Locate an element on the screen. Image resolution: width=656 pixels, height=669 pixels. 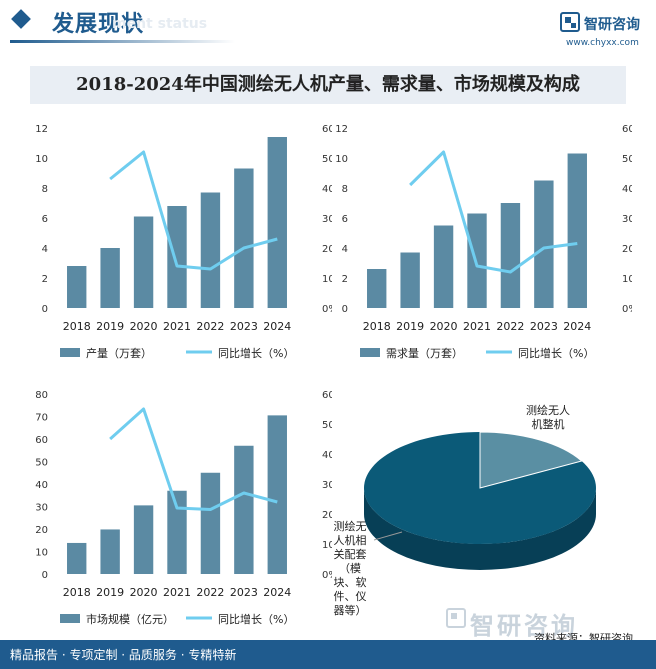
pie-label-accessories: 件、仪 is located at coordinates (350, 596).